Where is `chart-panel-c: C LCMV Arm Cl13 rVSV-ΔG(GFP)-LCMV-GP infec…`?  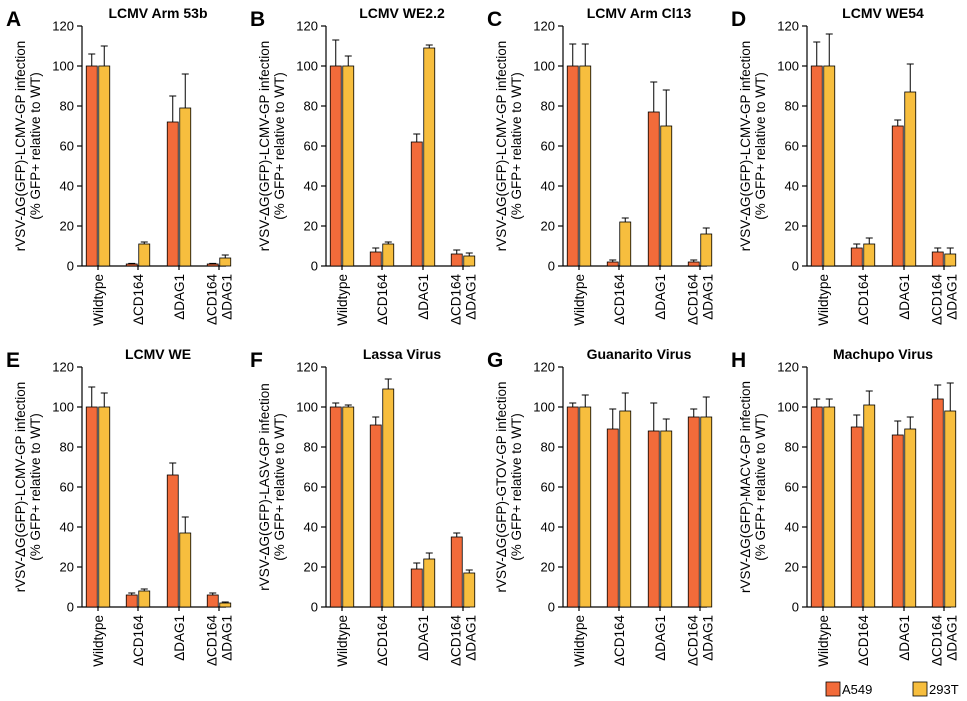
chart-panel-c: C LCMV Arm Cl13 rVSV-ΔG(GFP)-LCMV-GP infec… is located at coordinates (601, 165).